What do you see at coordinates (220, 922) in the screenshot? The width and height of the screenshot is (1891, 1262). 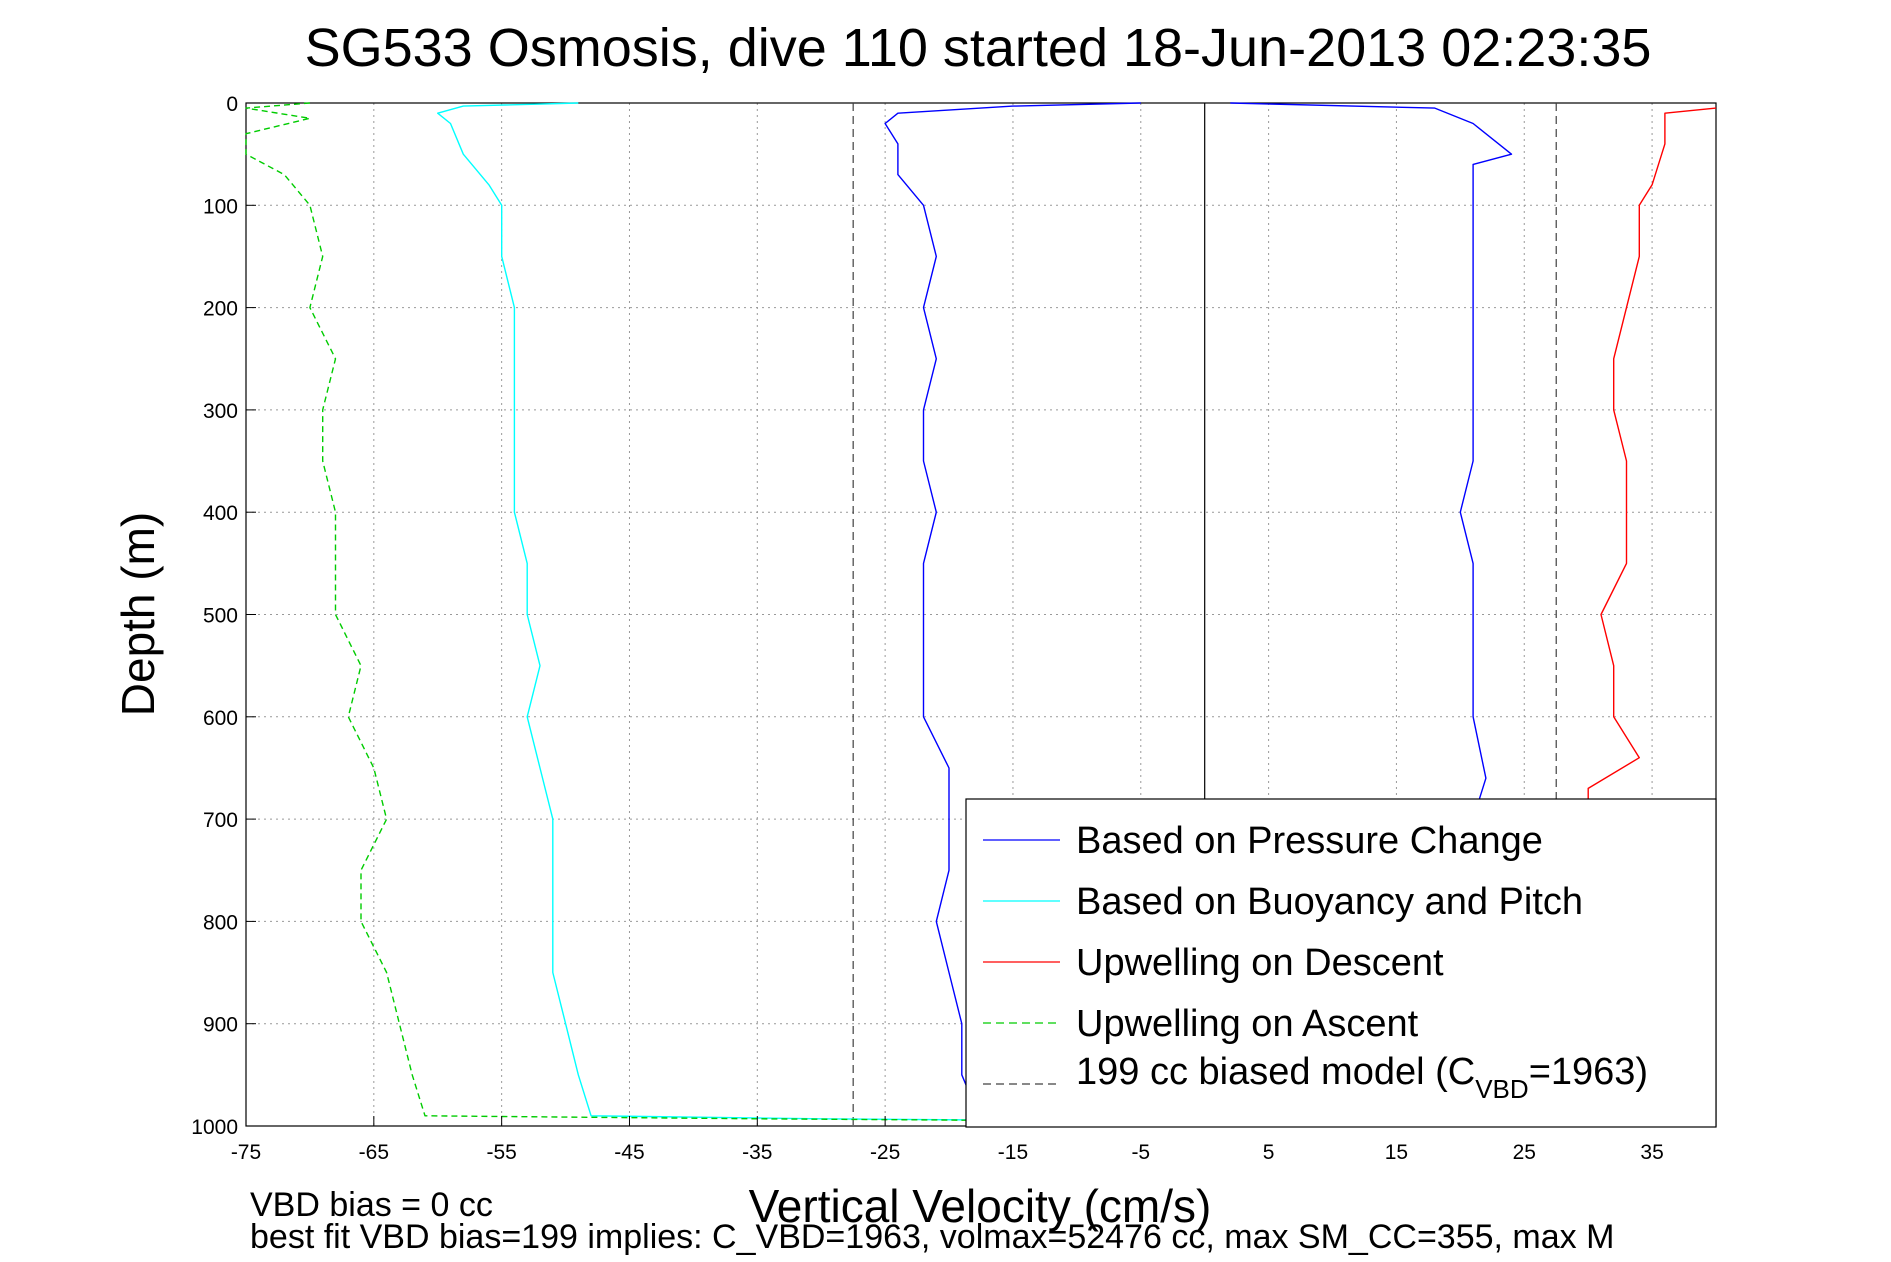 I see `y-tick-label-8: 800` at bounding box center [220, 922].